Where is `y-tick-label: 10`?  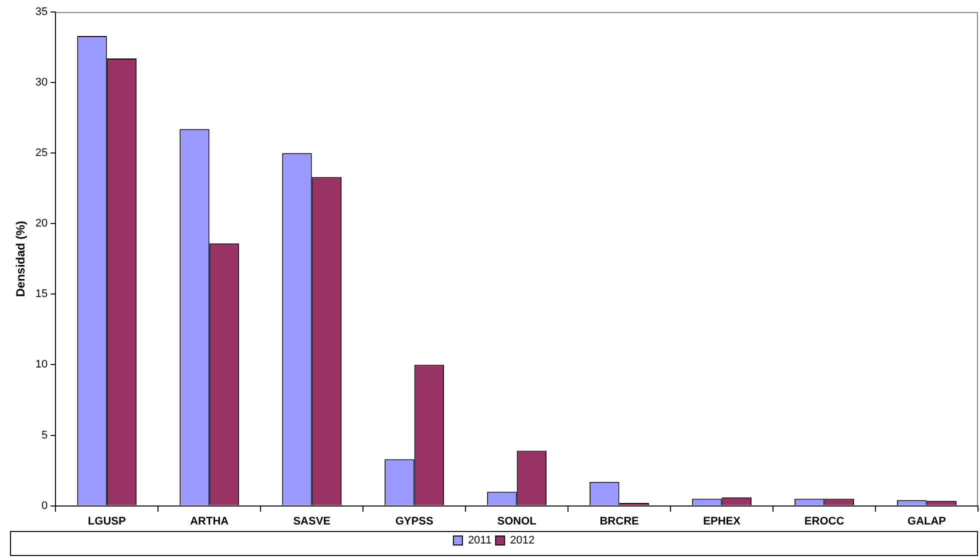 y-tick-label: 10 is located at coordinates (41, 364).